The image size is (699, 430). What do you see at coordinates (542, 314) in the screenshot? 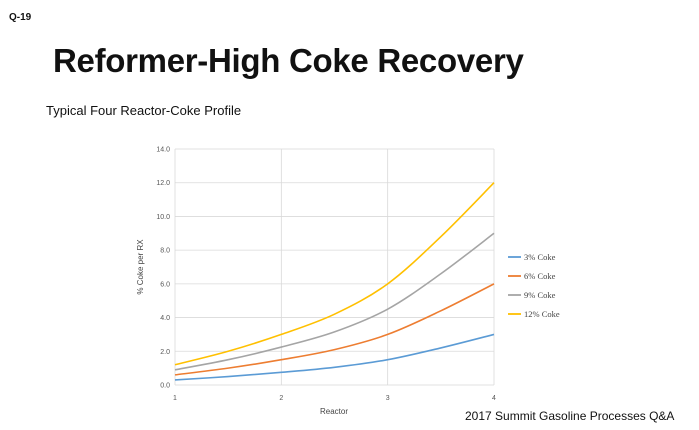
I see `legend-label: 12% Coke` at bounding box center [542, 314].